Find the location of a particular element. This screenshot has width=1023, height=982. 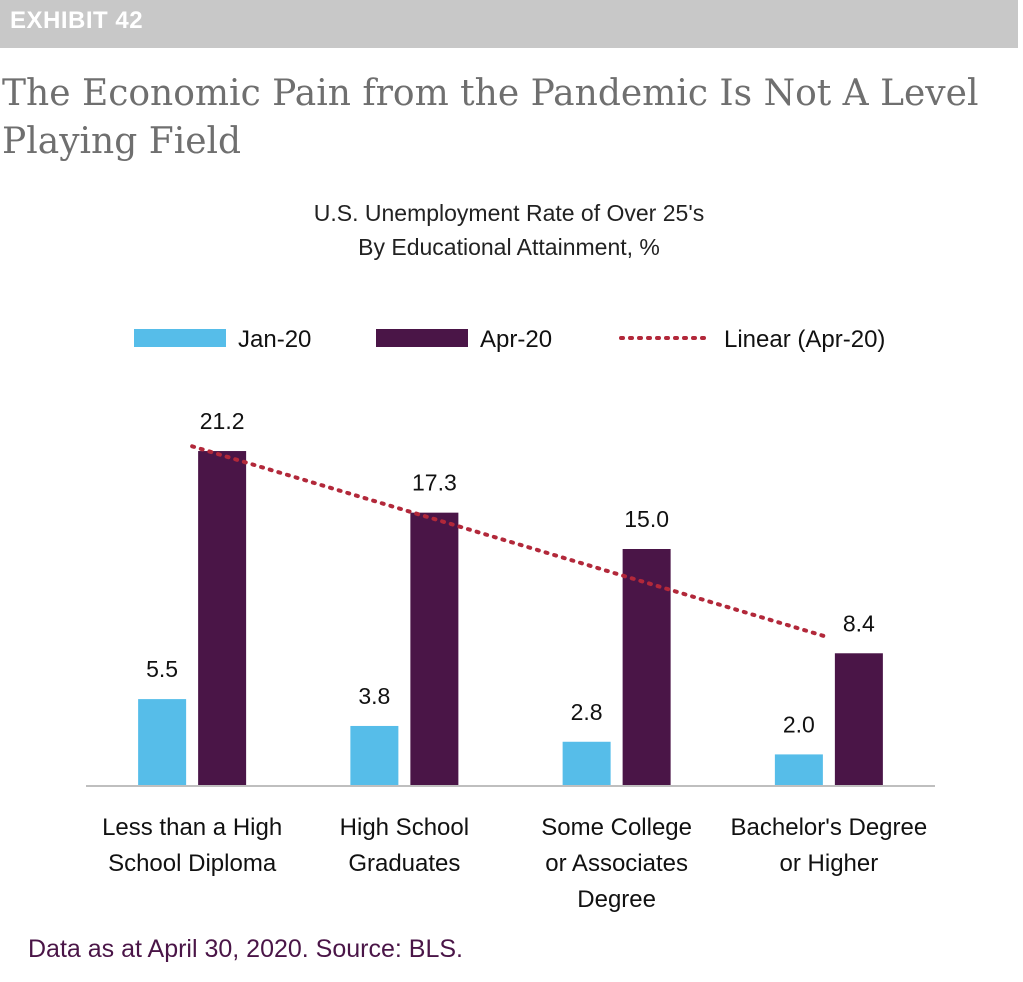

data-label-jan-20-1: 5.5 is located at coordinates (162, 669).